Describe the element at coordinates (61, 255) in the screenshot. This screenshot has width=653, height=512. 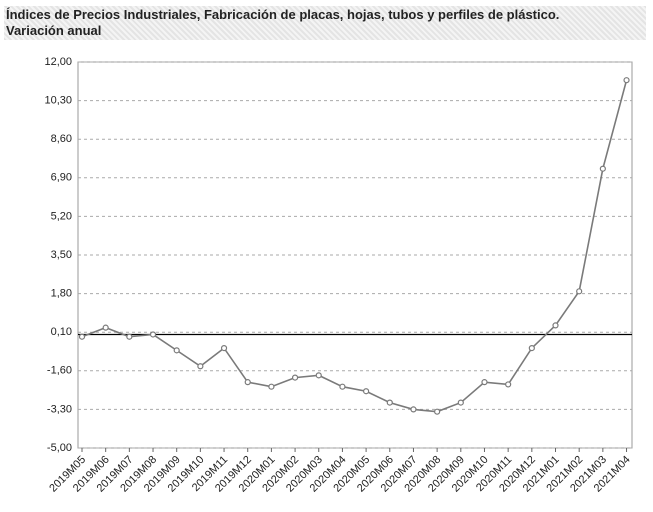
I see `y-tick-label: 3,50` at that location.